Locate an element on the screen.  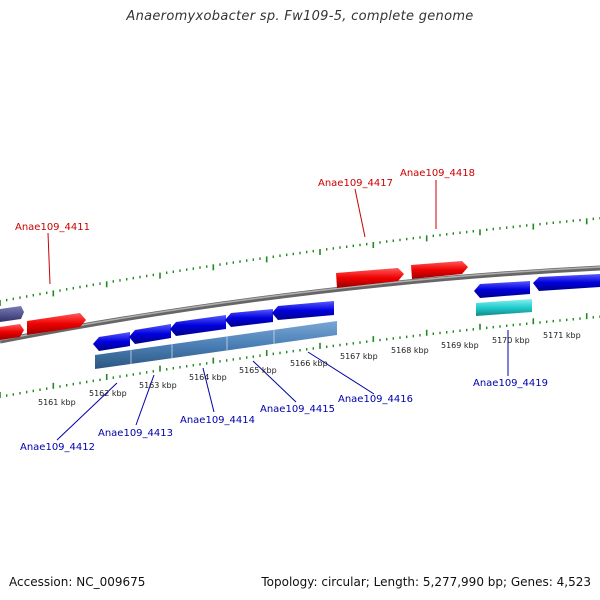
scale-label: 5171 kbp is located at coordinates (562, 335).